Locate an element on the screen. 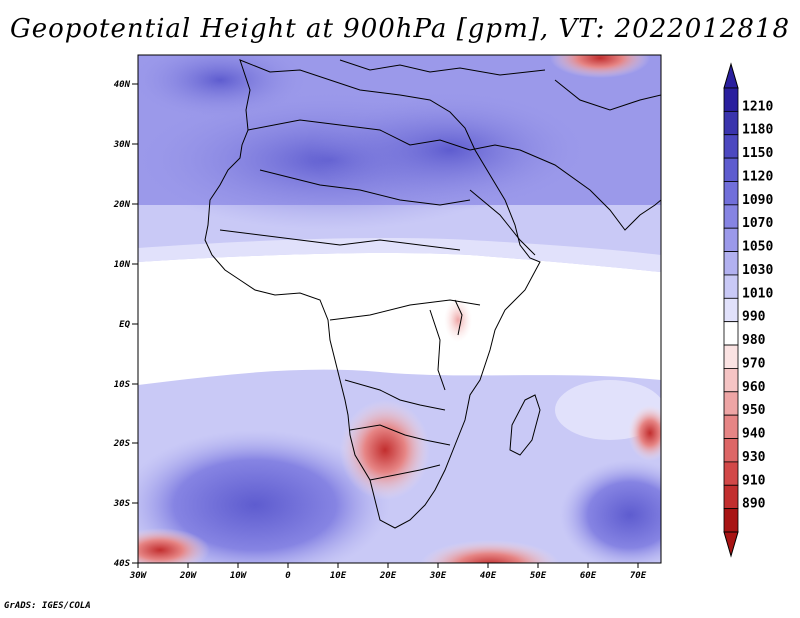 The width and height of the screenshot is (800, 618). lat-axis is located at coordinates (135, 323).